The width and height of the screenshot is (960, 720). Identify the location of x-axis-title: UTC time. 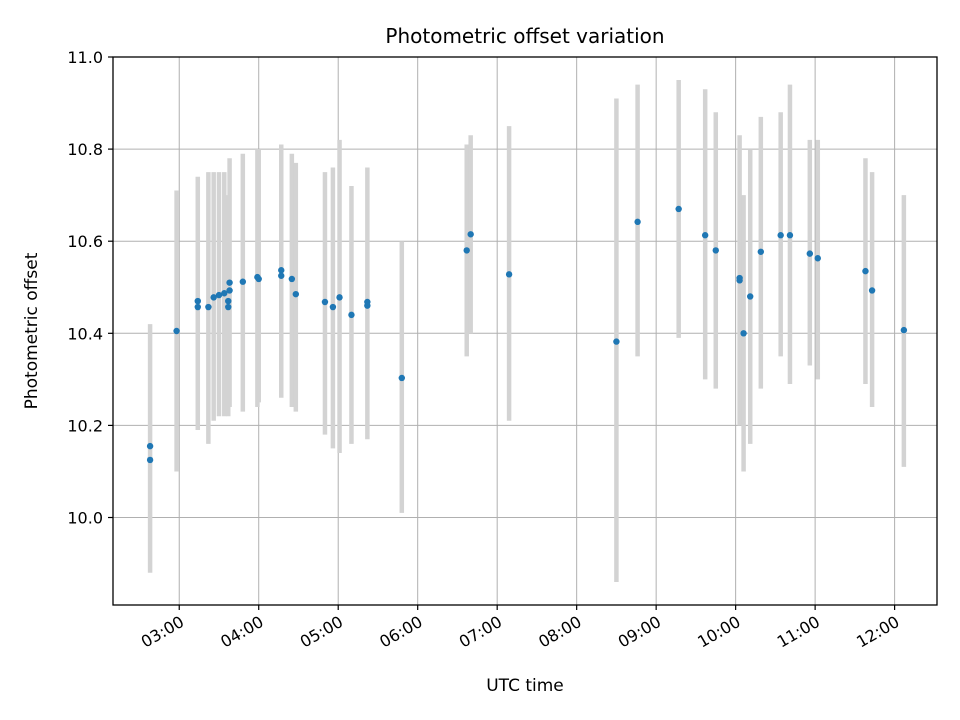
(525, 686).